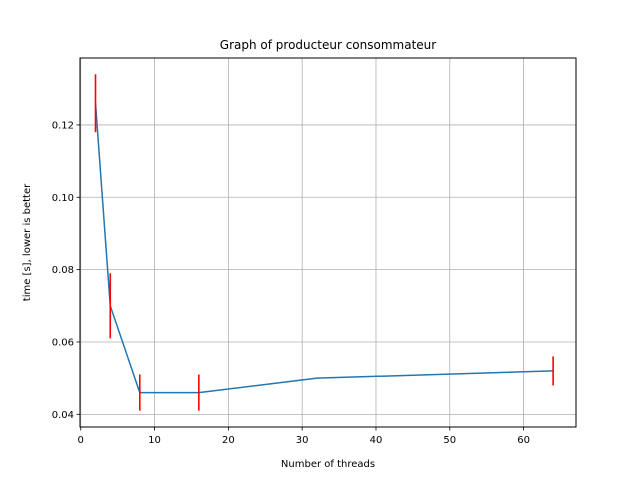 The image size is (640, 480). Describe the element at coordinates (154, 440) in the screenshot. I see `x-tick-label: 10` at that location.